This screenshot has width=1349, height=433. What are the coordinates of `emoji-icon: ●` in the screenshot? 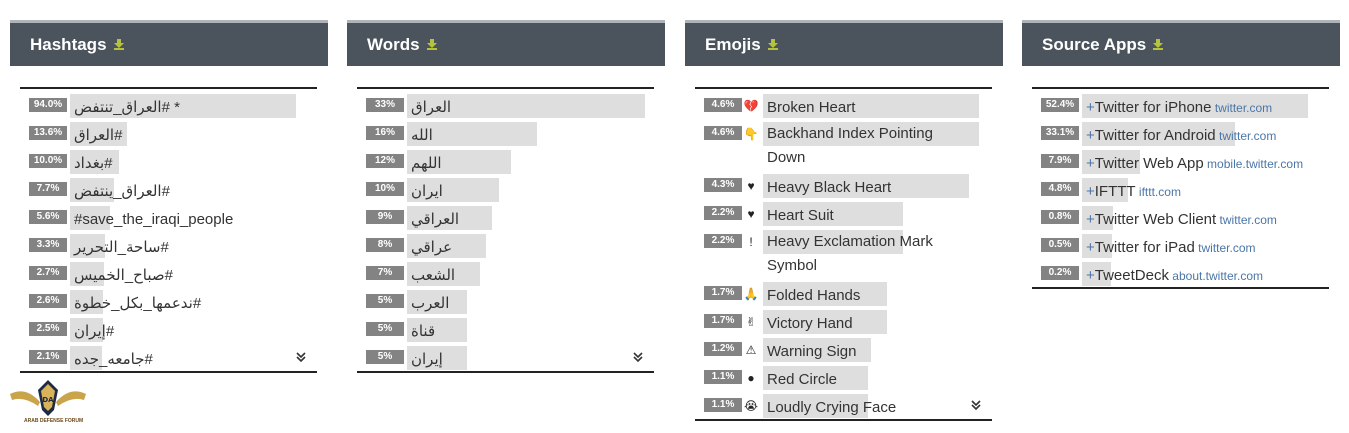 It's located at (751, 378).